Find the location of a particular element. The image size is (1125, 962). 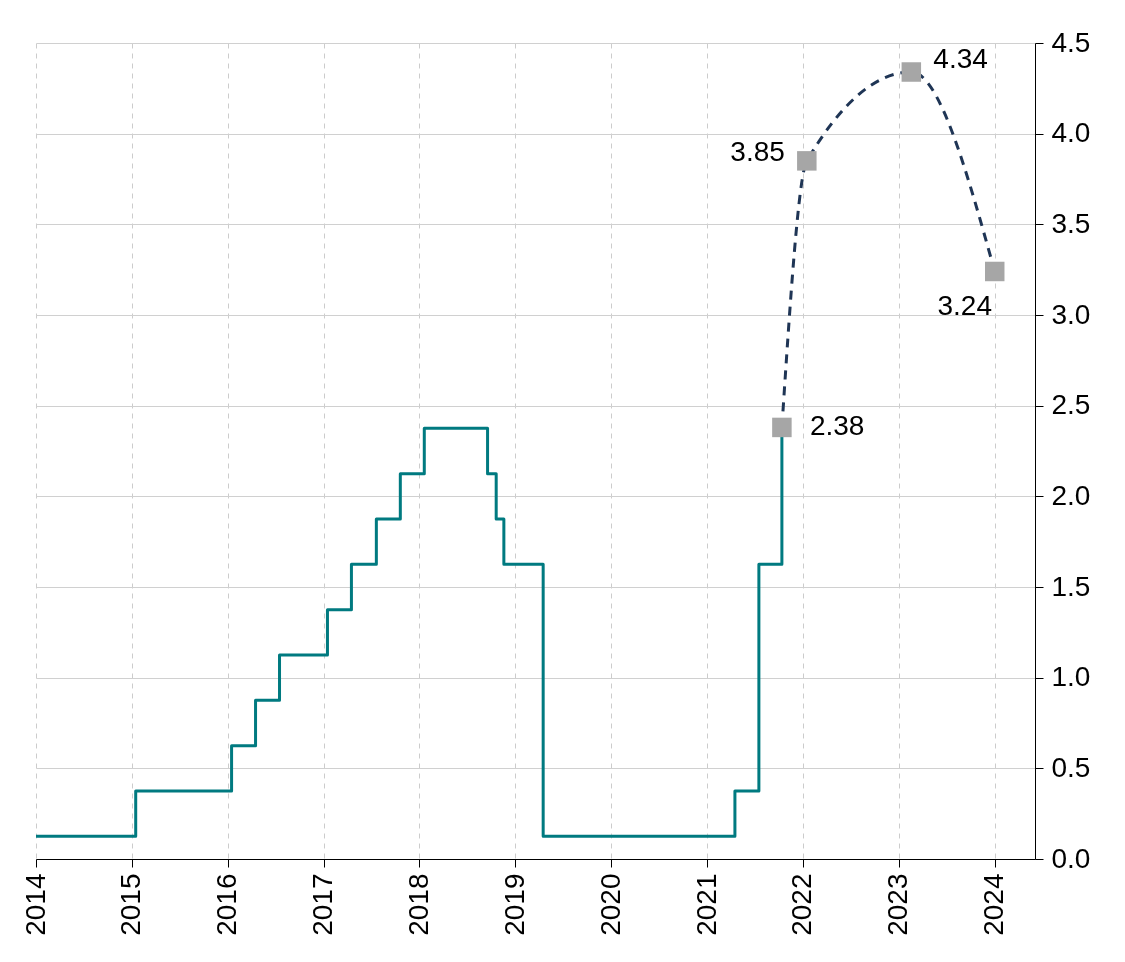

x-tick-label: 2022 is located at coordinates (802, 904).